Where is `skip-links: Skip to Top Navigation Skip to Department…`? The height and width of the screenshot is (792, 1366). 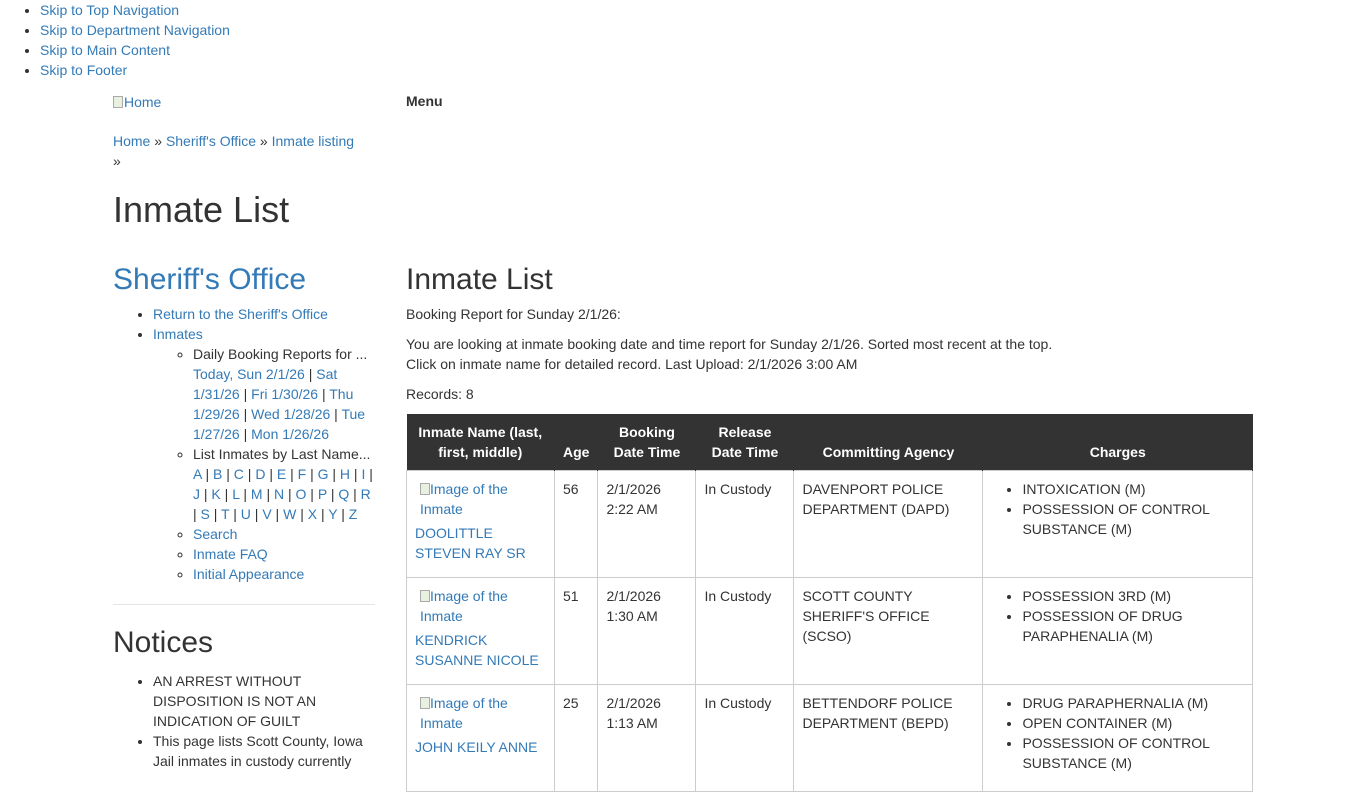 skip-links: Skip to Top Navigation Skip to Department… is located at coordinates (115, 40).